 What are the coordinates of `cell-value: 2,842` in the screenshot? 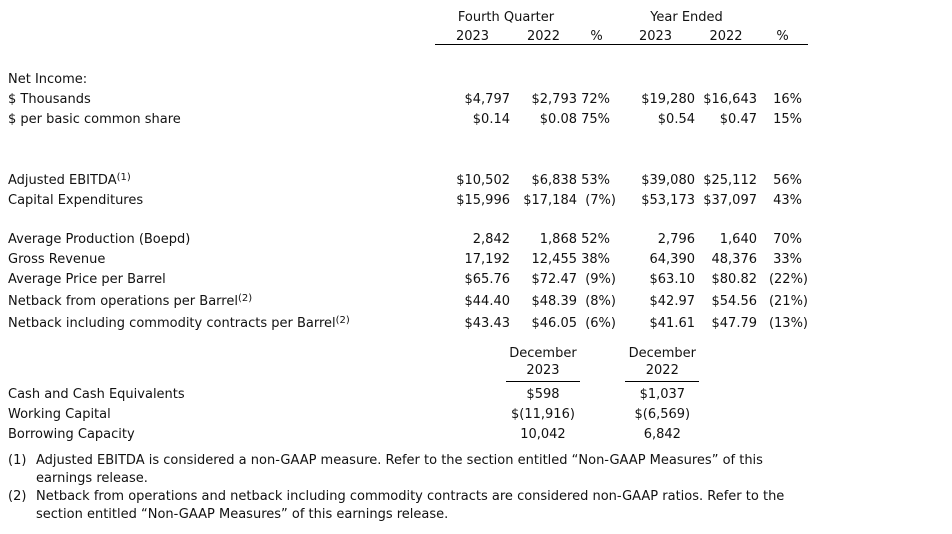 It's located at (491, 239).